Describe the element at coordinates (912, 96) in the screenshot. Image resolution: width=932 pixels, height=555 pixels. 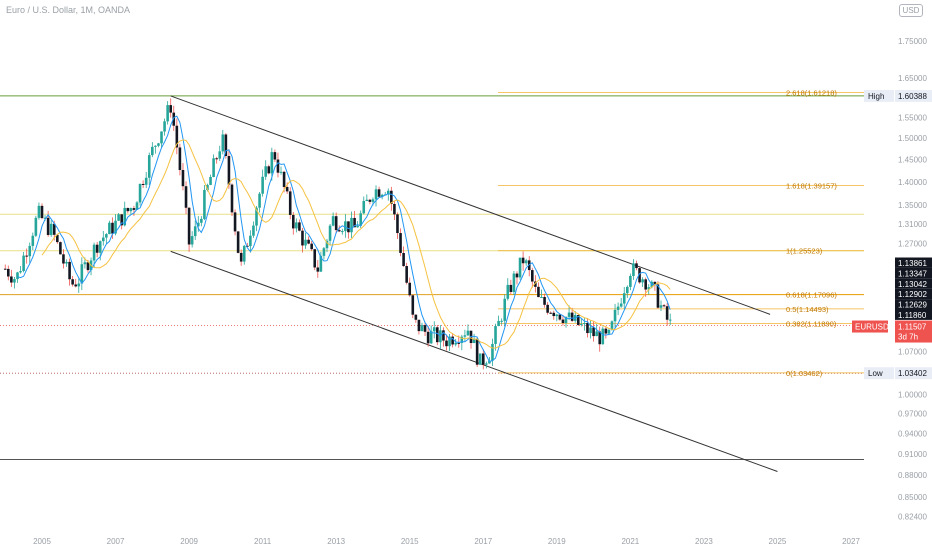
I see `high-value: 1.60388` at that location.